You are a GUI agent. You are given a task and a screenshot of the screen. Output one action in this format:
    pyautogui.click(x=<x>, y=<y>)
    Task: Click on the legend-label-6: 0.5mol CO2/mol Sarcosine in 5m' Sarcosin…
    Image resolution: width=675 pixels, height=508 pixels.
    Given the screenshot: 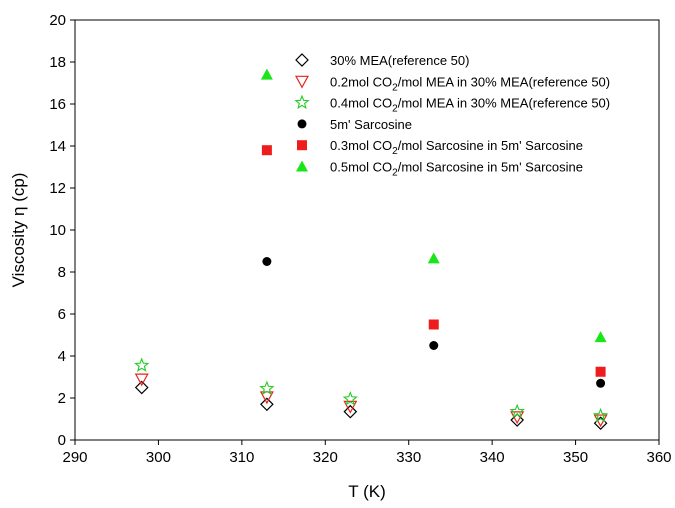 What is the action you would take?
    pyautogui.click(x=456, y=169)
    